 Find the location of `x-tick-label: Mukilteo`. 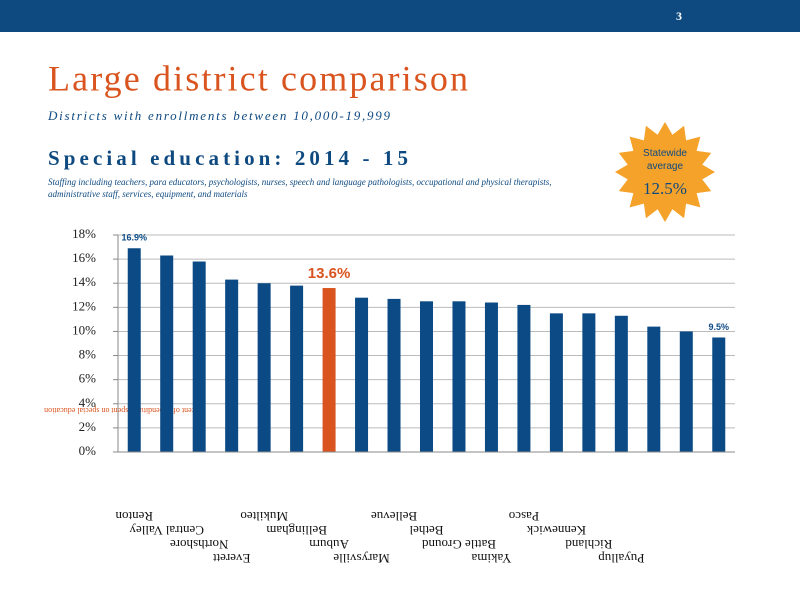

x-tick-label: Mukilteo is located at coordinates (264, 516).